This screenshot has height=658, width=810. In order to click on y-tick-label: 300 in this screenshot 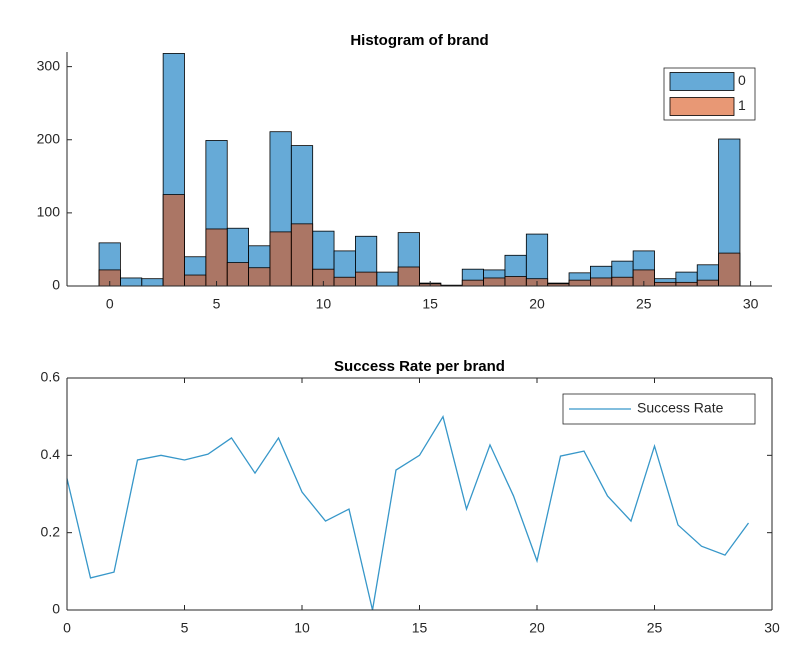, I will do `click(49, 65)`.